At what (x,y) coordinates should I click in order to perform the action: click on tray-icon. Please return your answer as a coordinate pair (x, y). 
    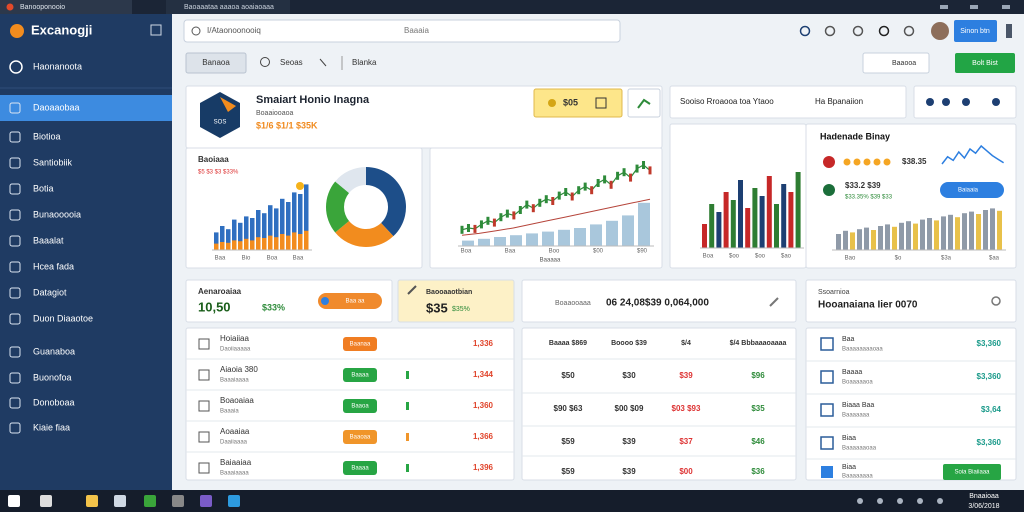
    Looking at the image, I should click on (920, 501).